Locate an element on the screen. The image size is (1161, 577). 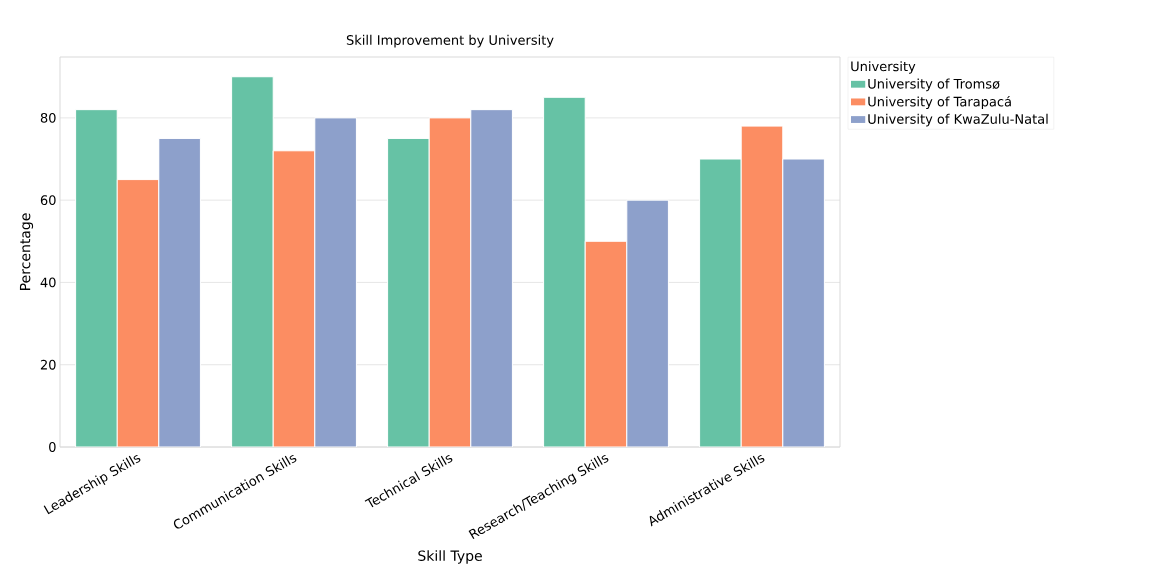
y-axis-title: Percentage is located at coordinates (26, 251).